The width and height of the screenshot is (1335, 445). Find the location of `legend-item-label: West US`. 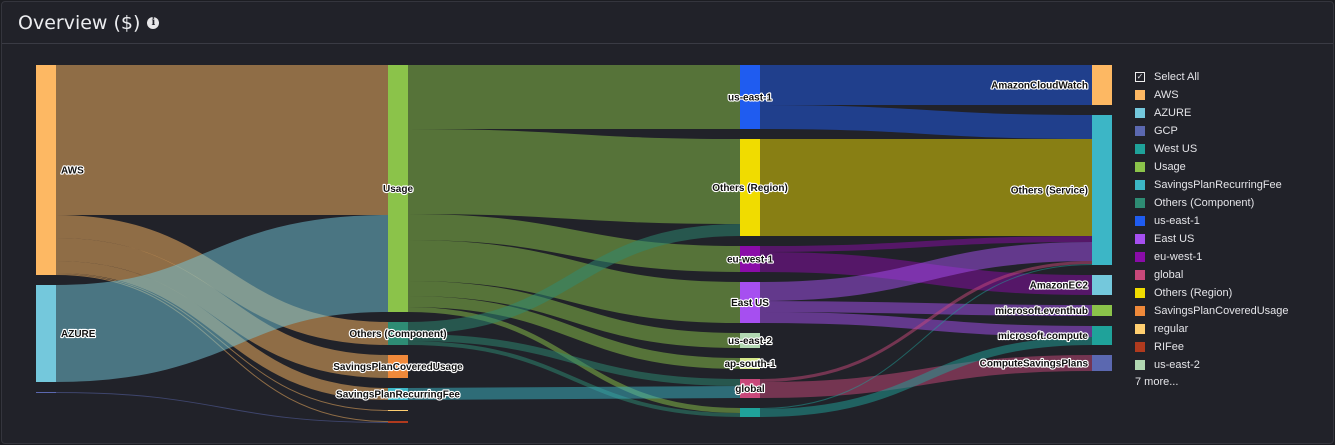

legend-item-label: West US is located at coordinates (1176, 149).